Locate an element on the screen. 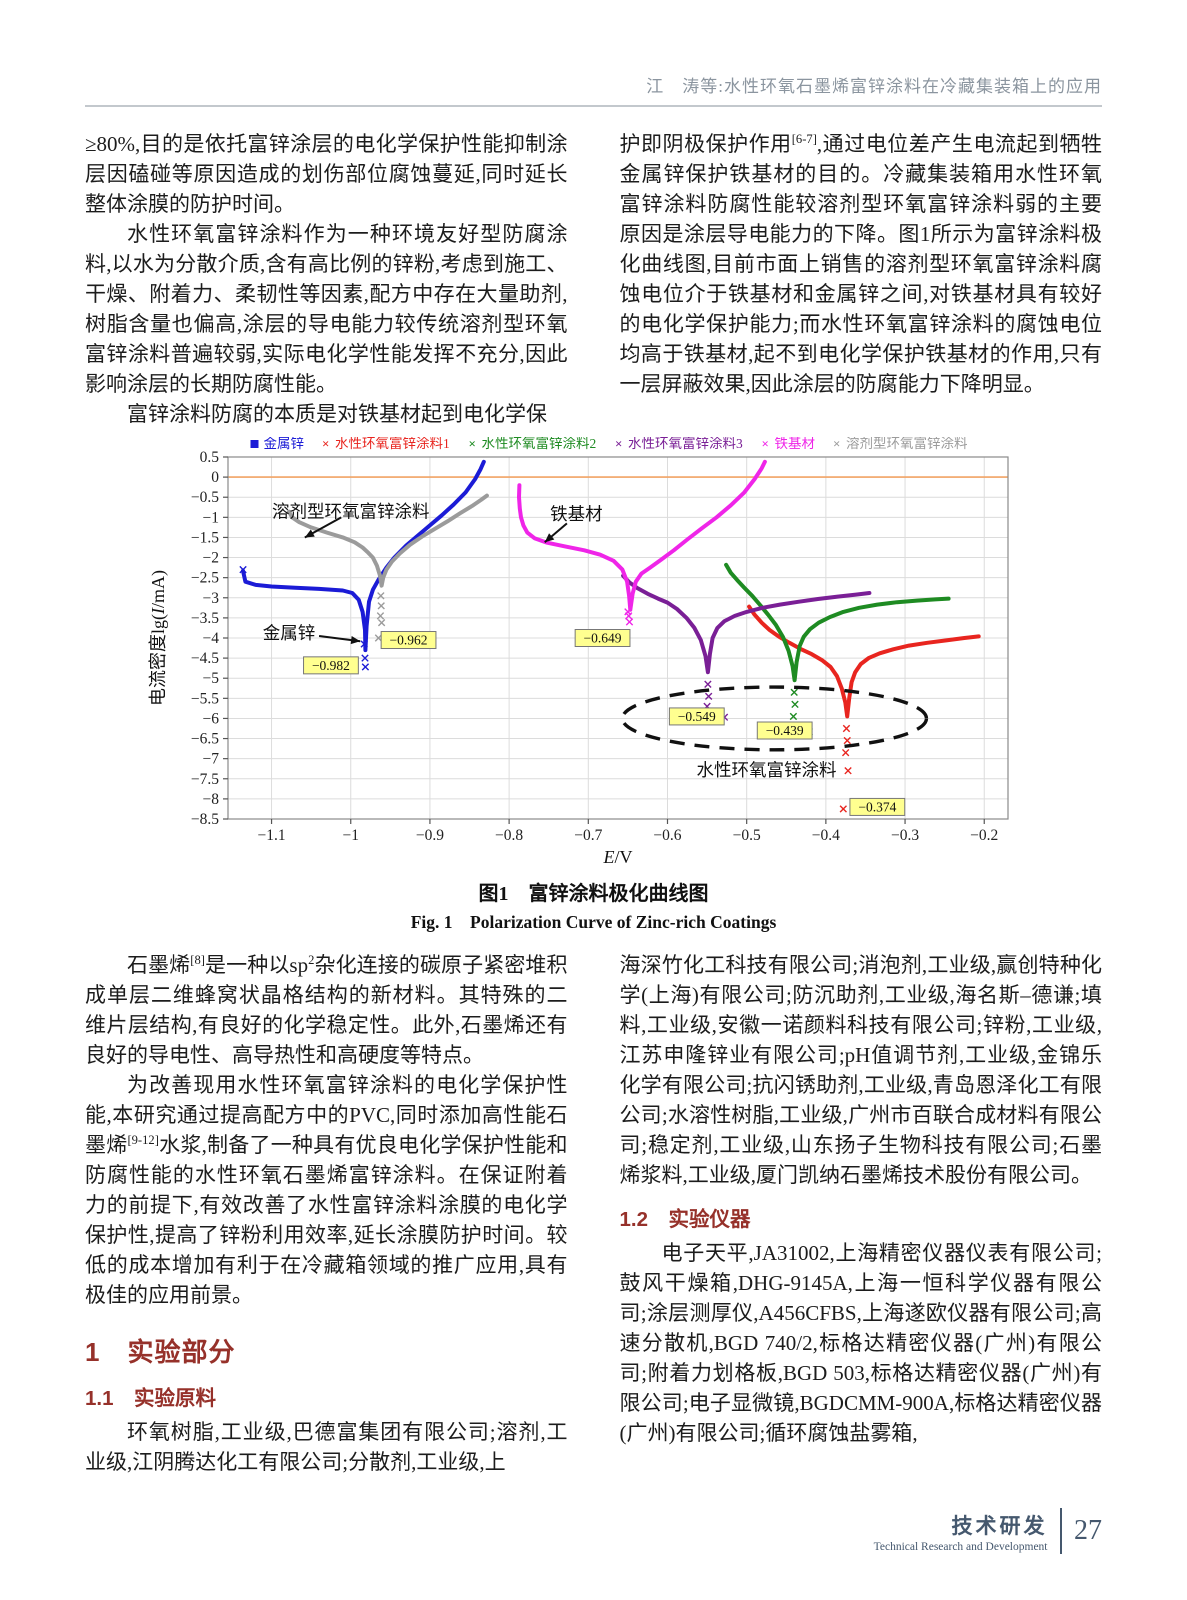 This screenshot has width=1187, height=1600. svg-text: −4.5 is located at coordinates (204, 658).